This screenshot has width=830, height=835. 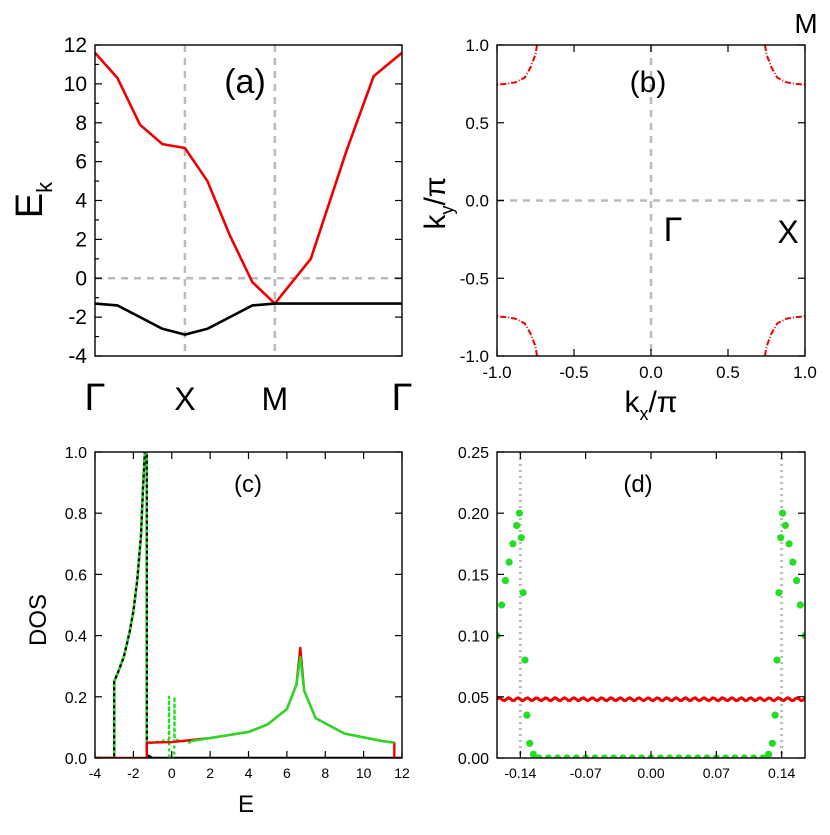 What do you see at coordinates (651, 699) in the screenshot?
I see `dos-line-red` at bounding box center [651, 699].